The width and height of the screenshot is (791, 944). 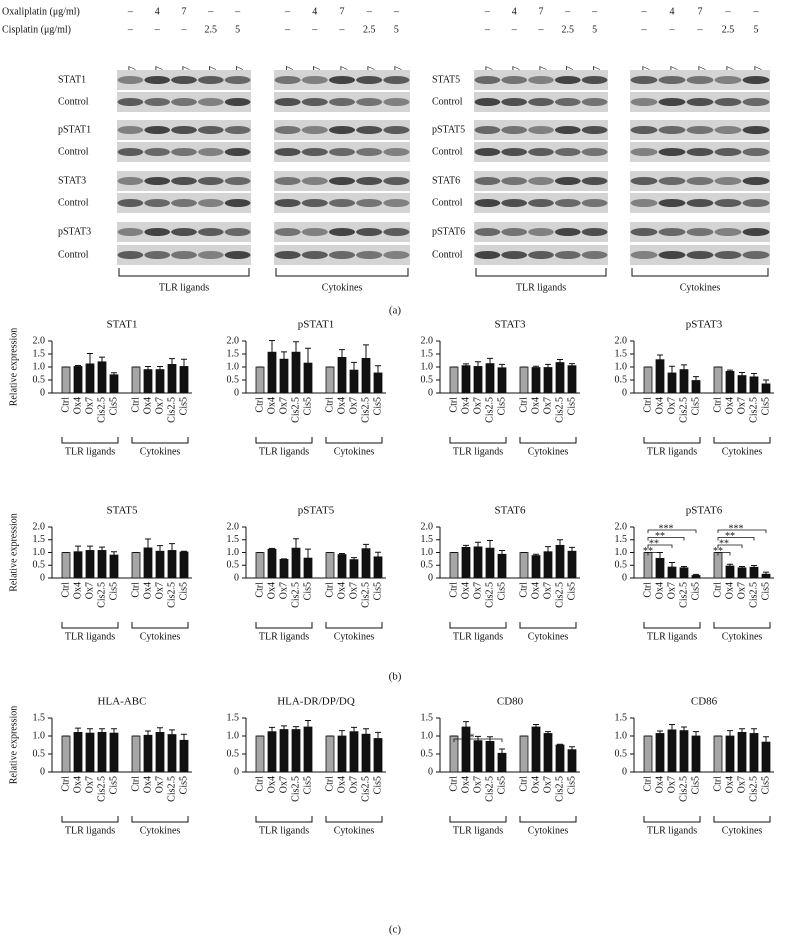 I want to click on dose-label: 4, so click(x=514, y=11).